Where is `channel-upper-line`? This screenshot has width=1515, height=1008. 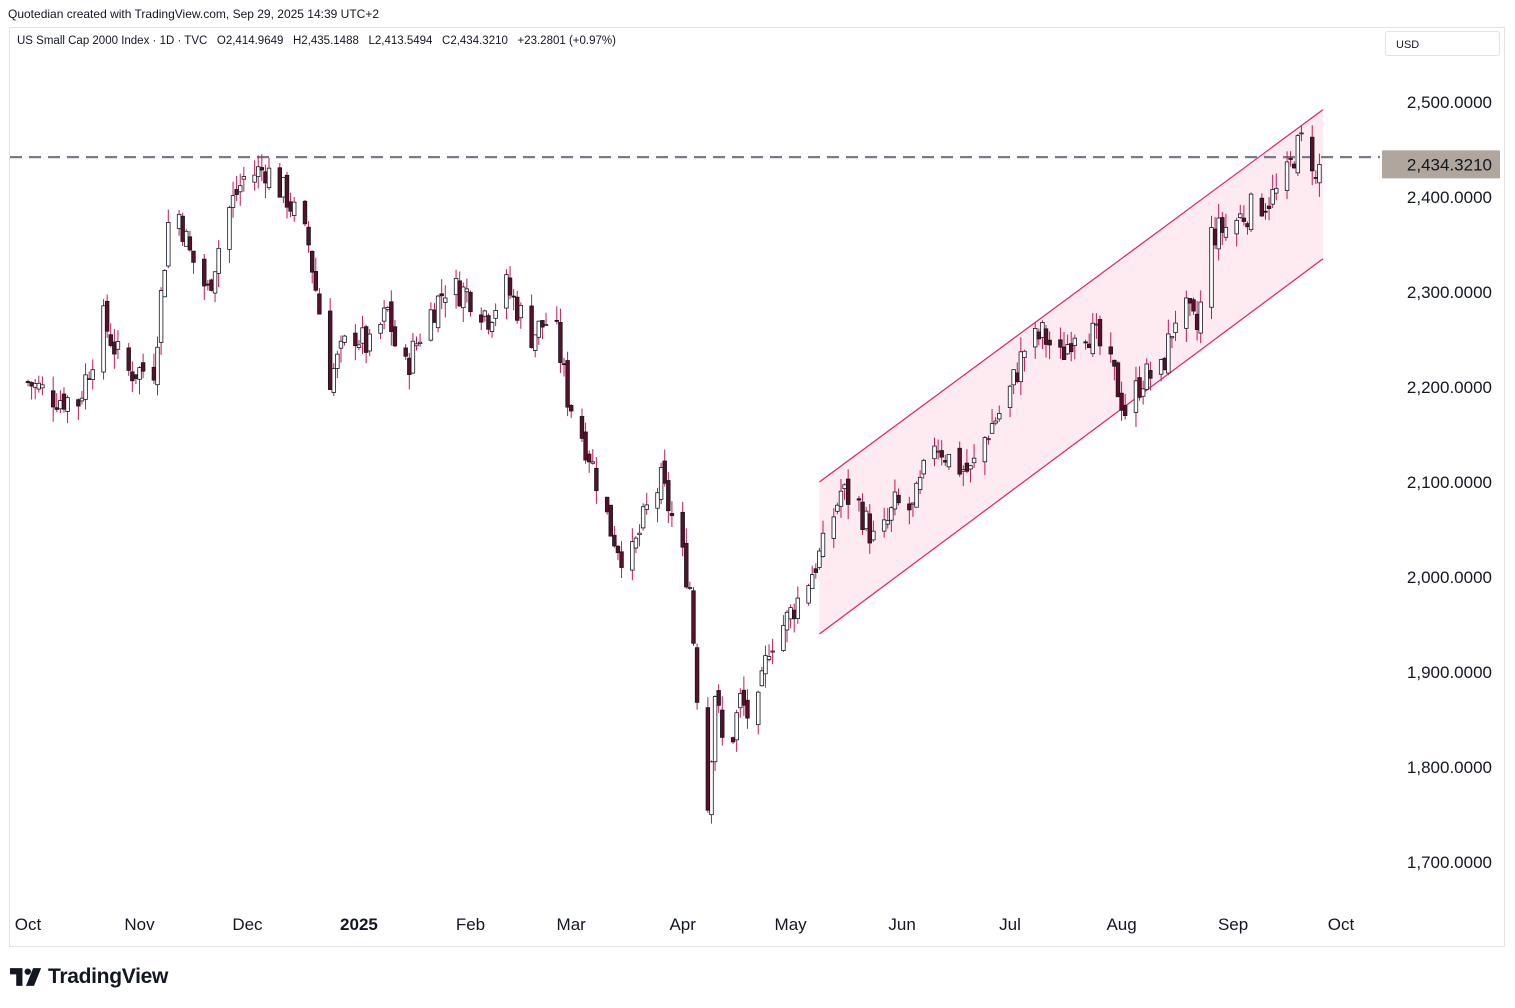
channel-upper-line is located at coordinates (1071, 296).